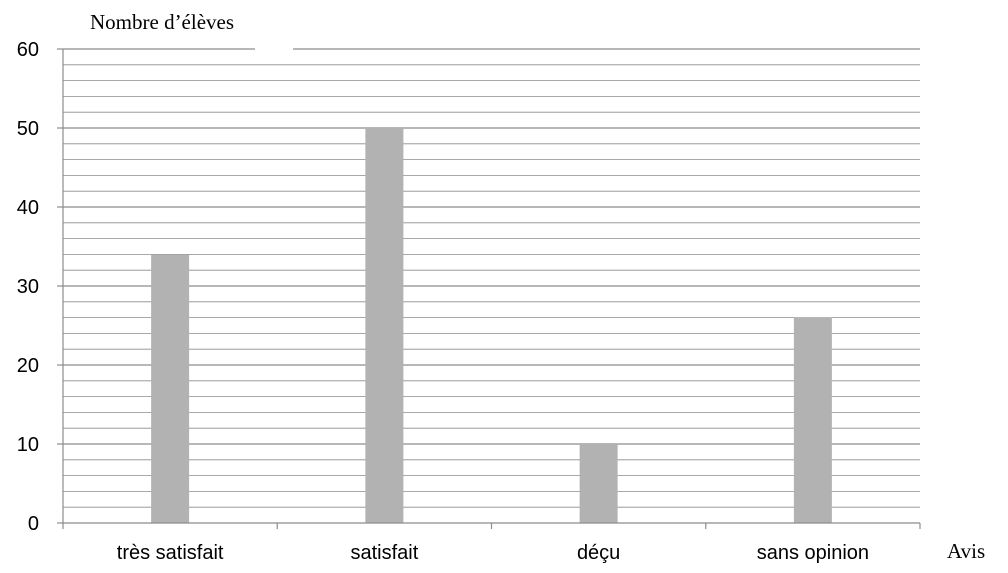 This screenshot has width=1008, height=573. What do you see at coordinates (28, 366) in the screenshot?
I see `y-tick-label: 20` at bounding box center [28, 366].